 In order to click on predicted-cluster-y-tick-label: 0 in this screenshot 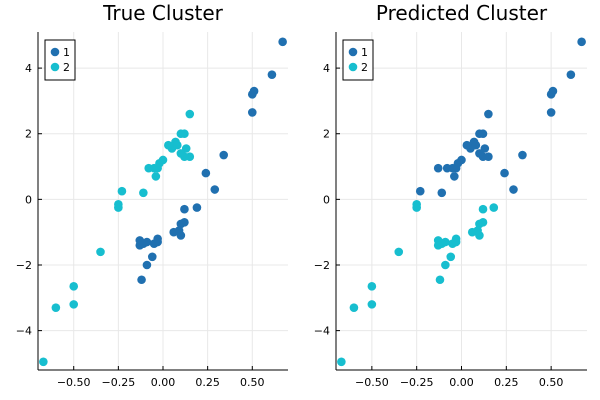, I will do `click(326, 199)`.